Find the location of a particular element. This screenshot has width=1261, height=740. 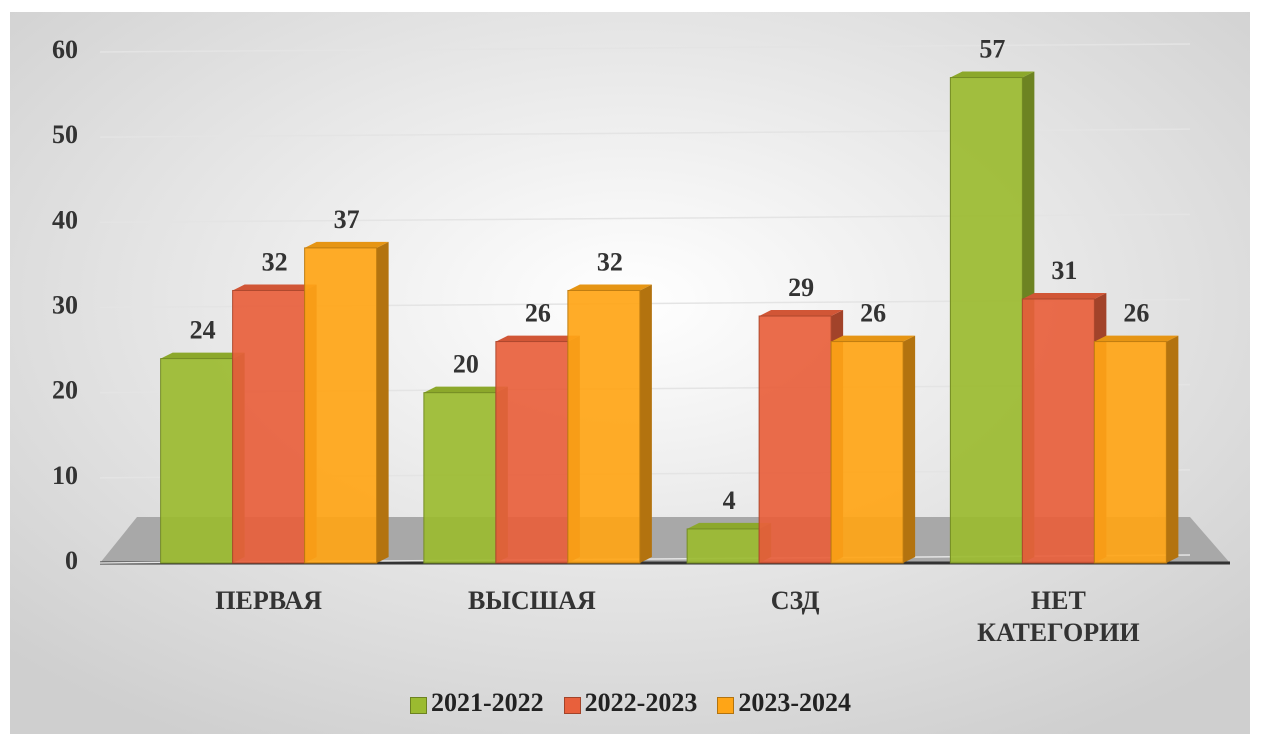

data-label: 57 is located at coordinates (992, 49).